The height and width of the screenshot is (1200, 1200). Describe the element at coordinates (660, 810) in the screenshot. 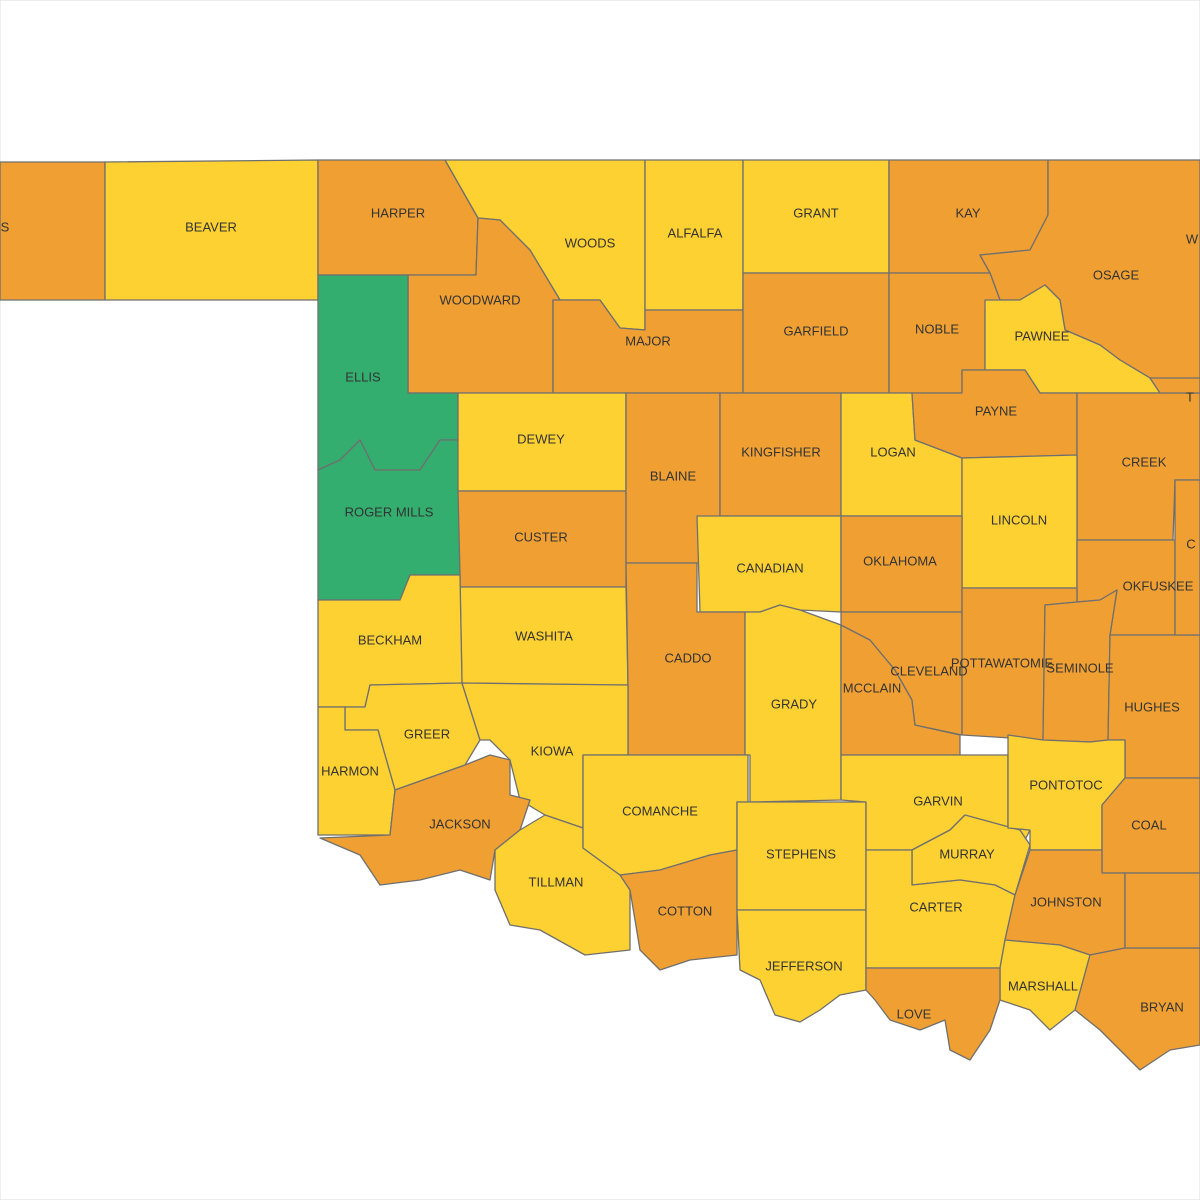

I see `county-label: COMANCHE` at that location.